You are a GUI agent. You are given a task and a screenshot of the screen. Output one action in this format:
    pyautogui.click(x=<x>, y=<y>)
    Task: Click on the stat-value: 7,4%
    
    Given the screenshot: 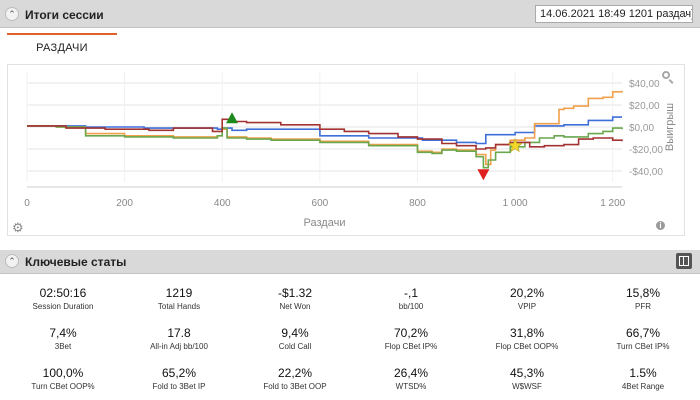 What is the action you would take?
    pyautogui.click(x=63, y=333)
    